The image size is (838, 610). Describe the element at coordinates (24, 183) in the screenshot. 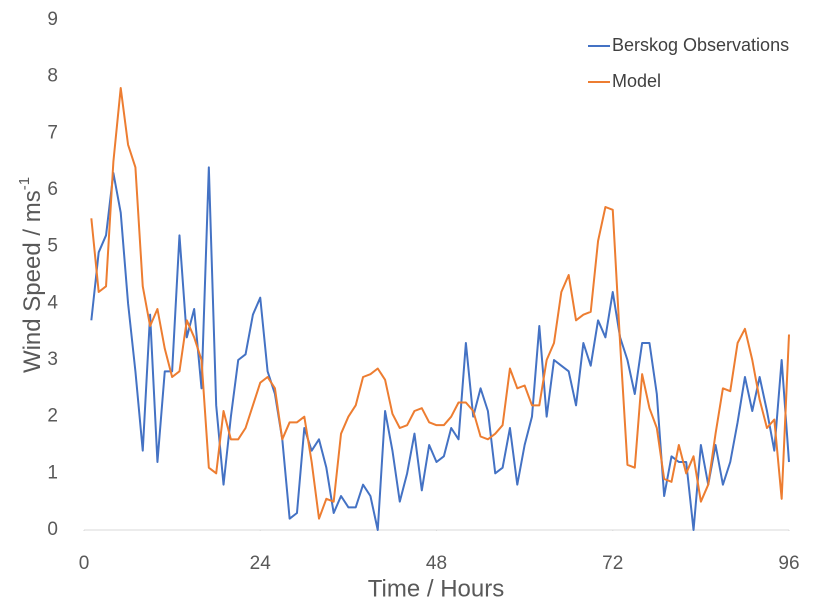

I see `y-axis-label-sup: -1` at that location.